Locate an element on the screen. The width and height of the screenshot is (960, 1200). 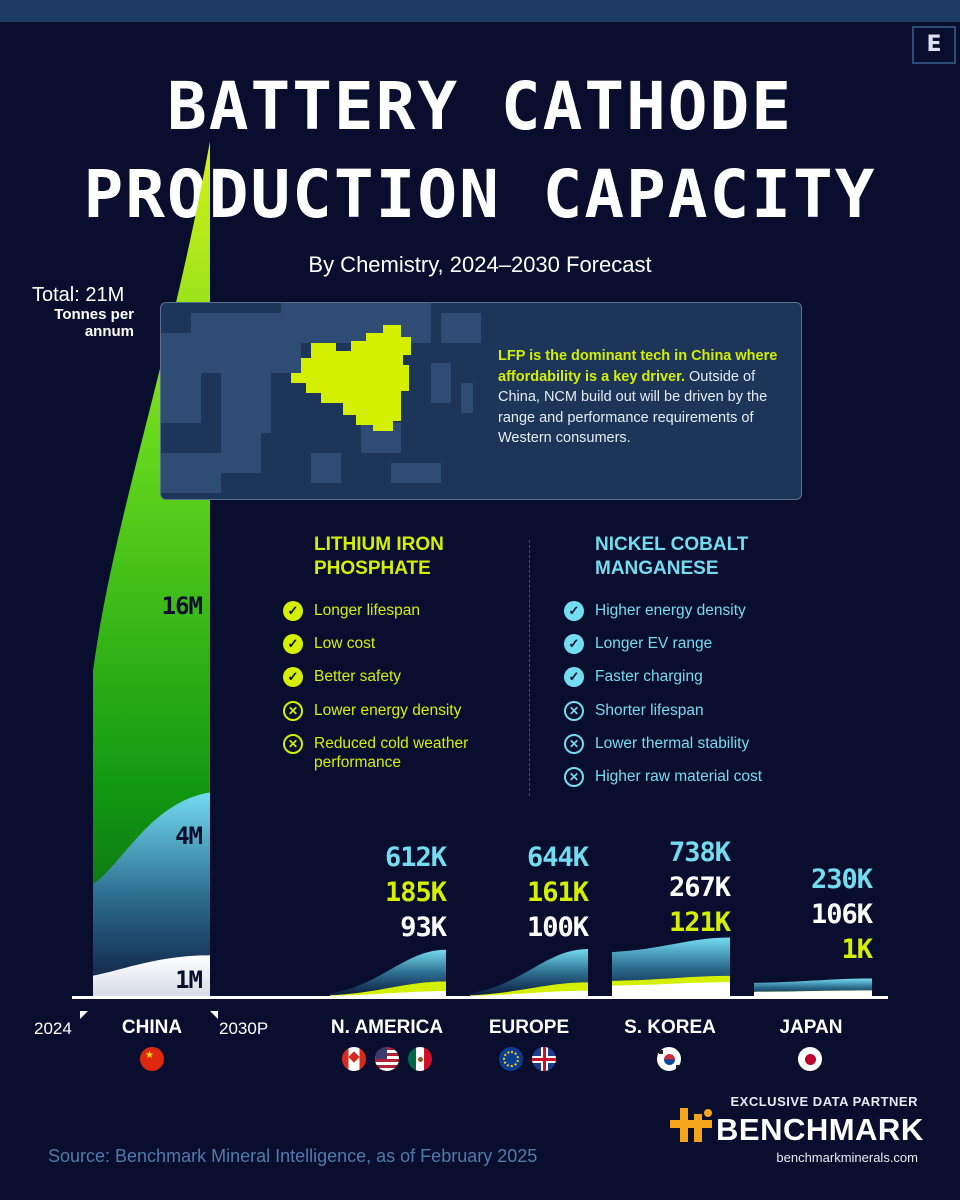
china-area-chart is located at coordinates (151, 568).